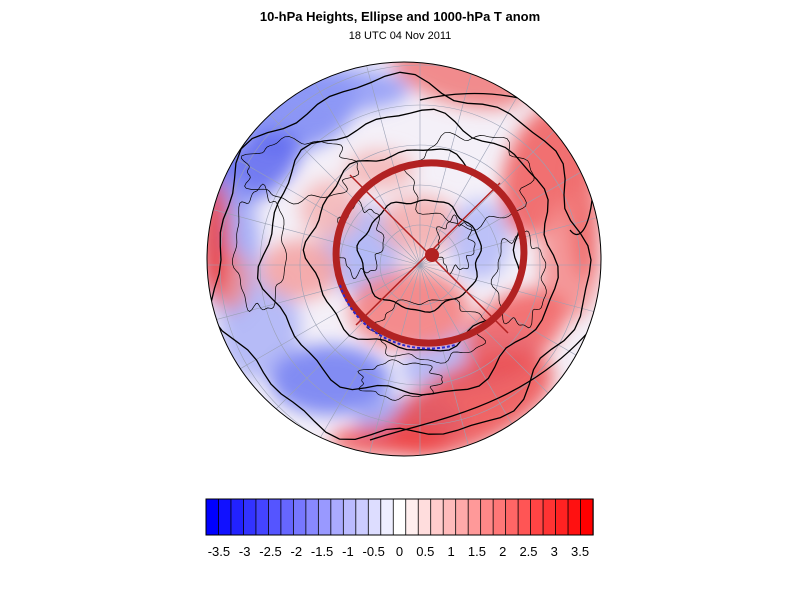 The width and height of the screenshot is (800, 600). Describe the element at coordinates (373, 551) in the screenshot. I see `colorbar-tick-label: -0.5` at that location.